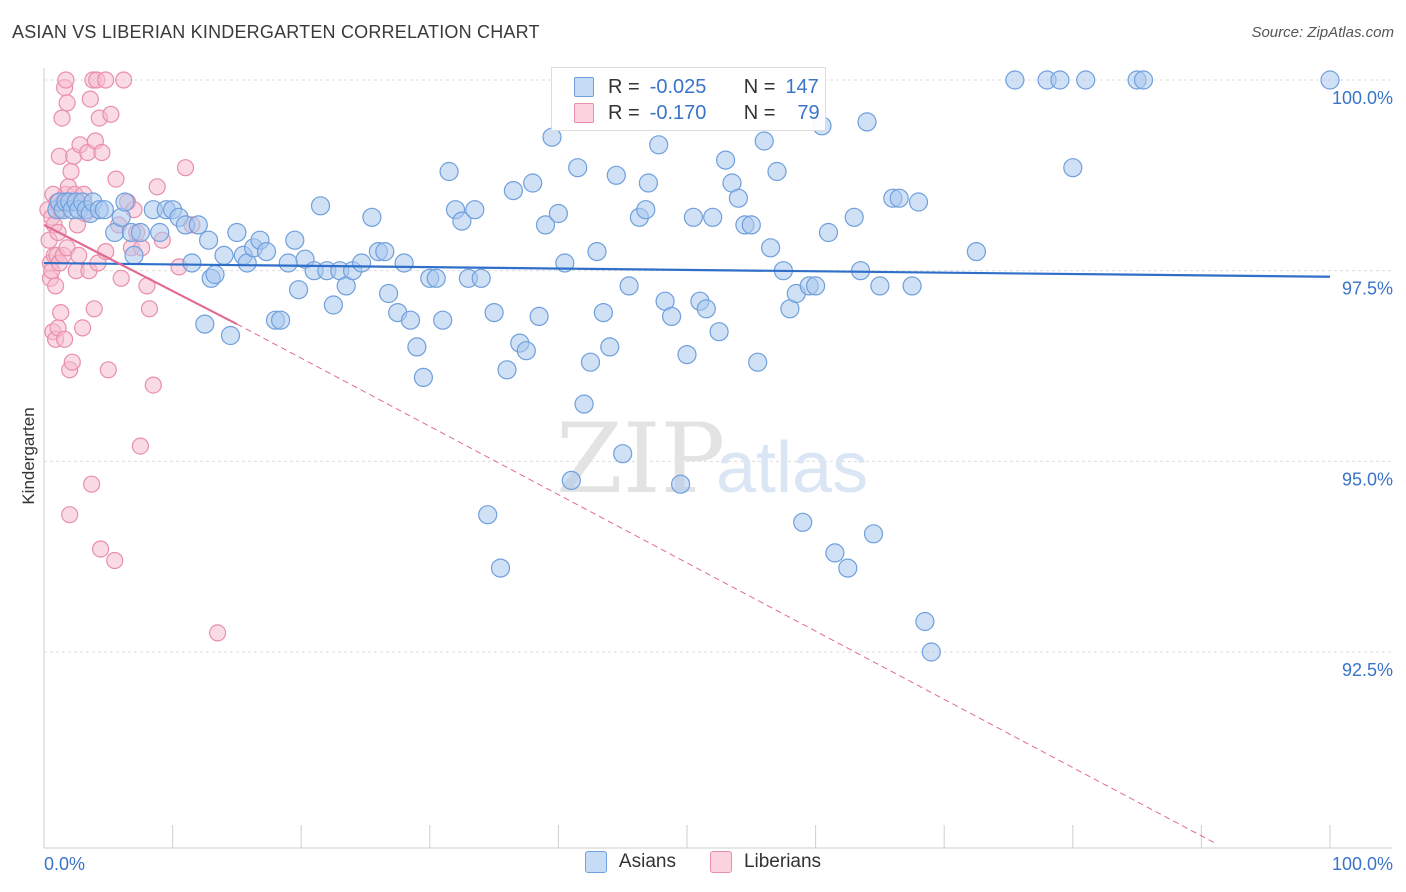  I want to click on liberians-swatch, so click(720, 862).